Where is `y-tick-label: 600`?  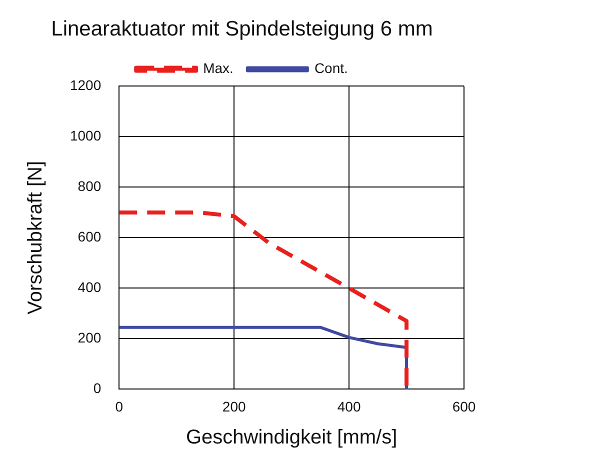
y-tick-label: 600 is located at coordinates (90, 236).